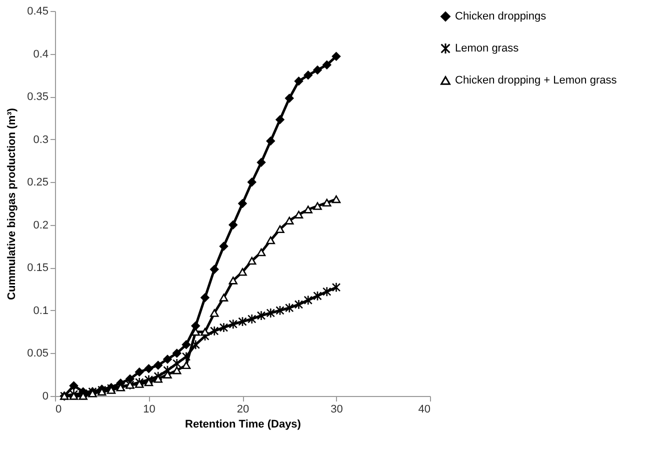 Image resolution: width=655 pixels, height=456 pixels. What do you see at coordinates (37, 354) in the screenshot?
I see `y-tick-label: 0.05` at bounding box center [37, 354].